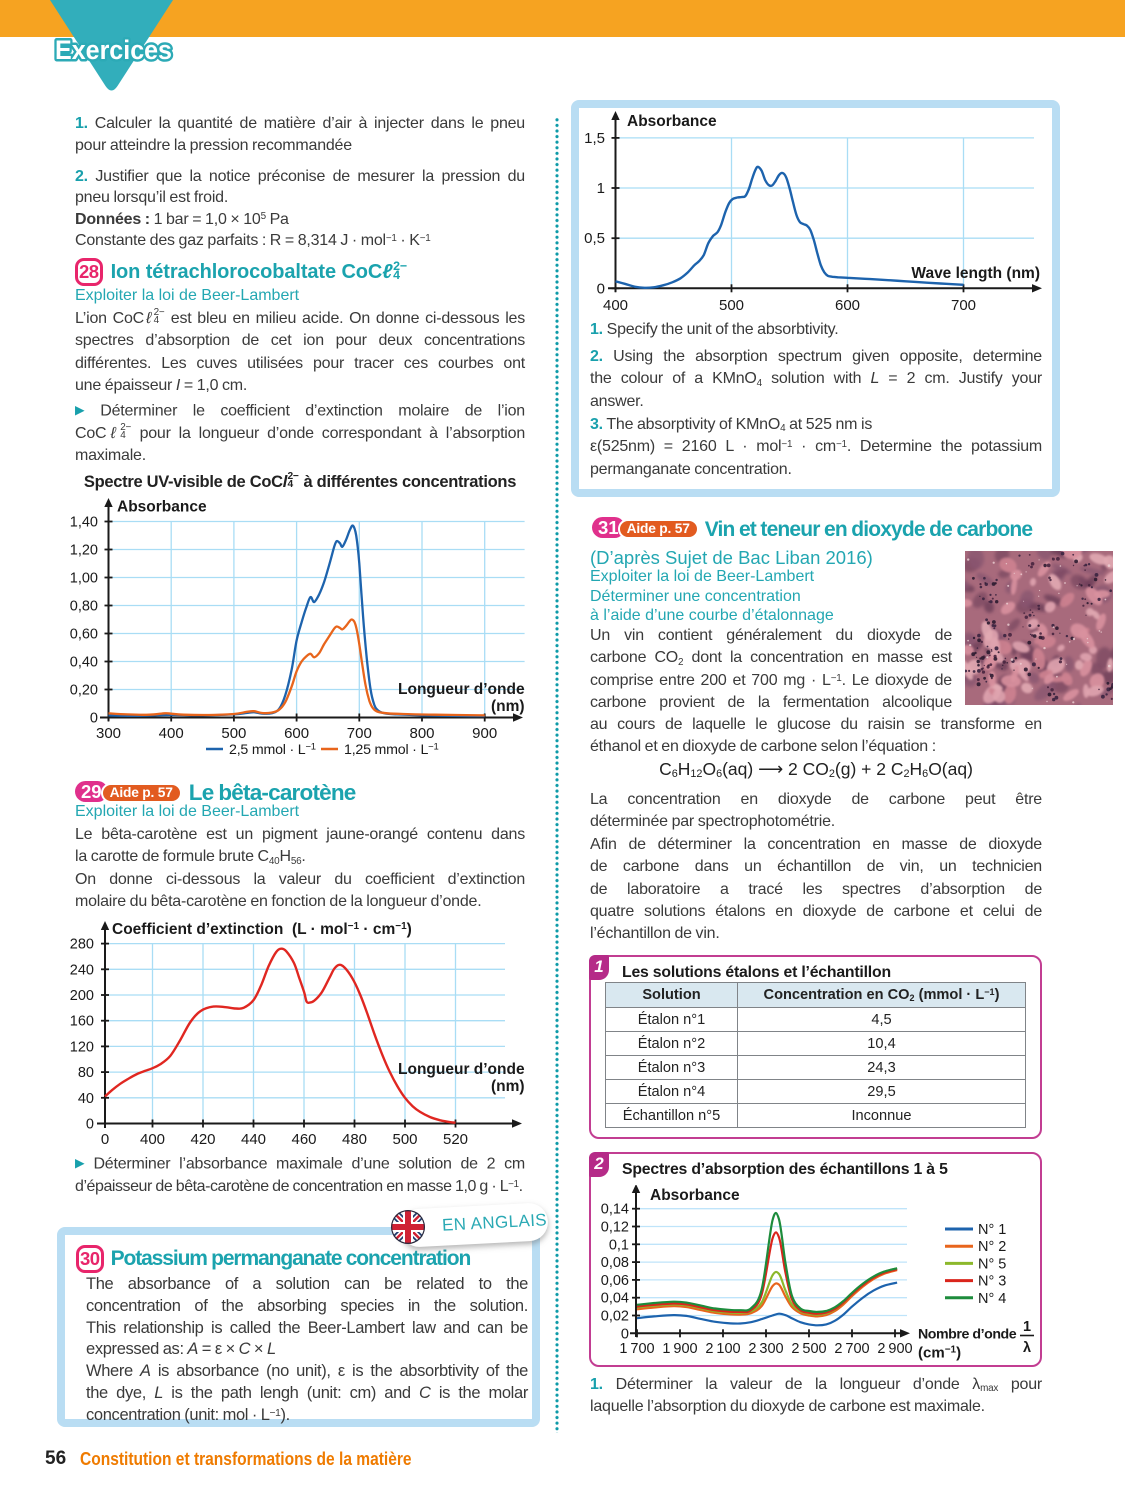  What do you see at coordinates (84, 579) in the screenshot?
I see `svg-text: 1,00` at bounding box center [84, 579].